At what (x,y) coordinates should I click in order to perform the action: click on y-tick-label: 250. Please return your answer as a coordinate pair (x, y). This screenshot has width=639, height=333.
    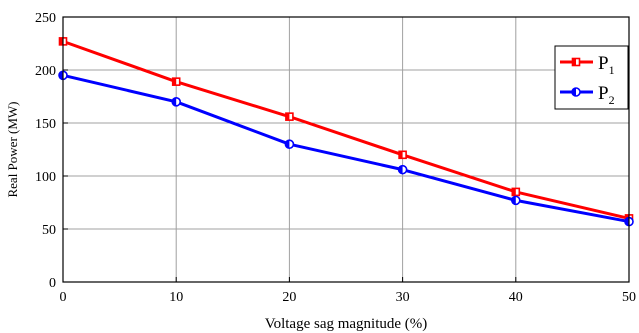
    Looking at the image, I should click on (45, 18).